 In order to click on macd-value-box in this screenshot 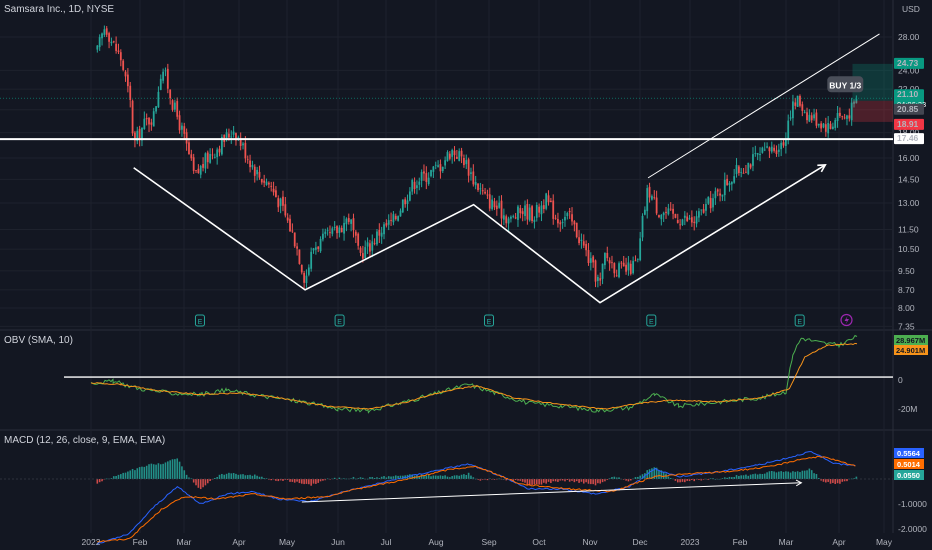, I will do `click(909, 464)`.